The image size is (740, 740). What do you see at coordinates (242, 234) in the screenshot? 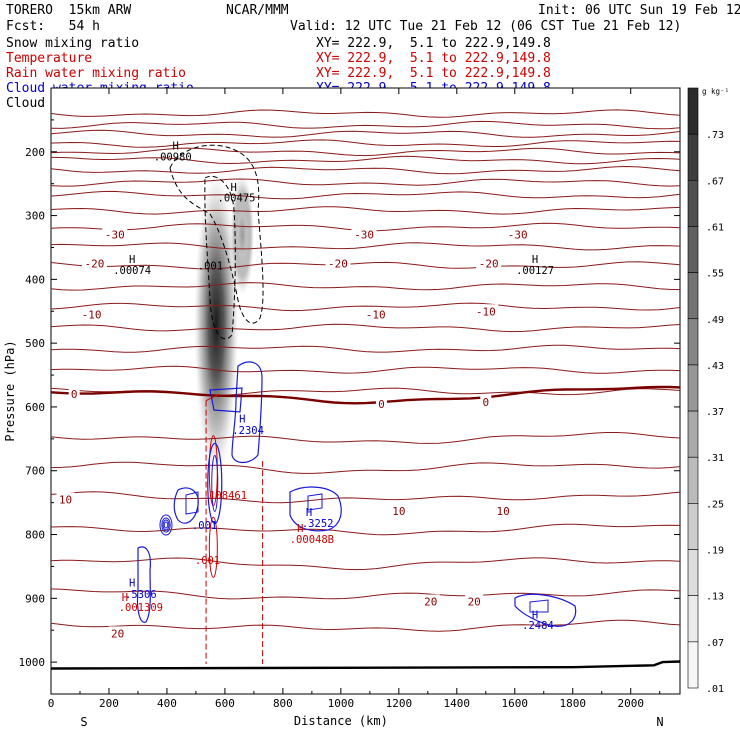
I see `snow-shading-secondary` at bounding box center [242, 234].